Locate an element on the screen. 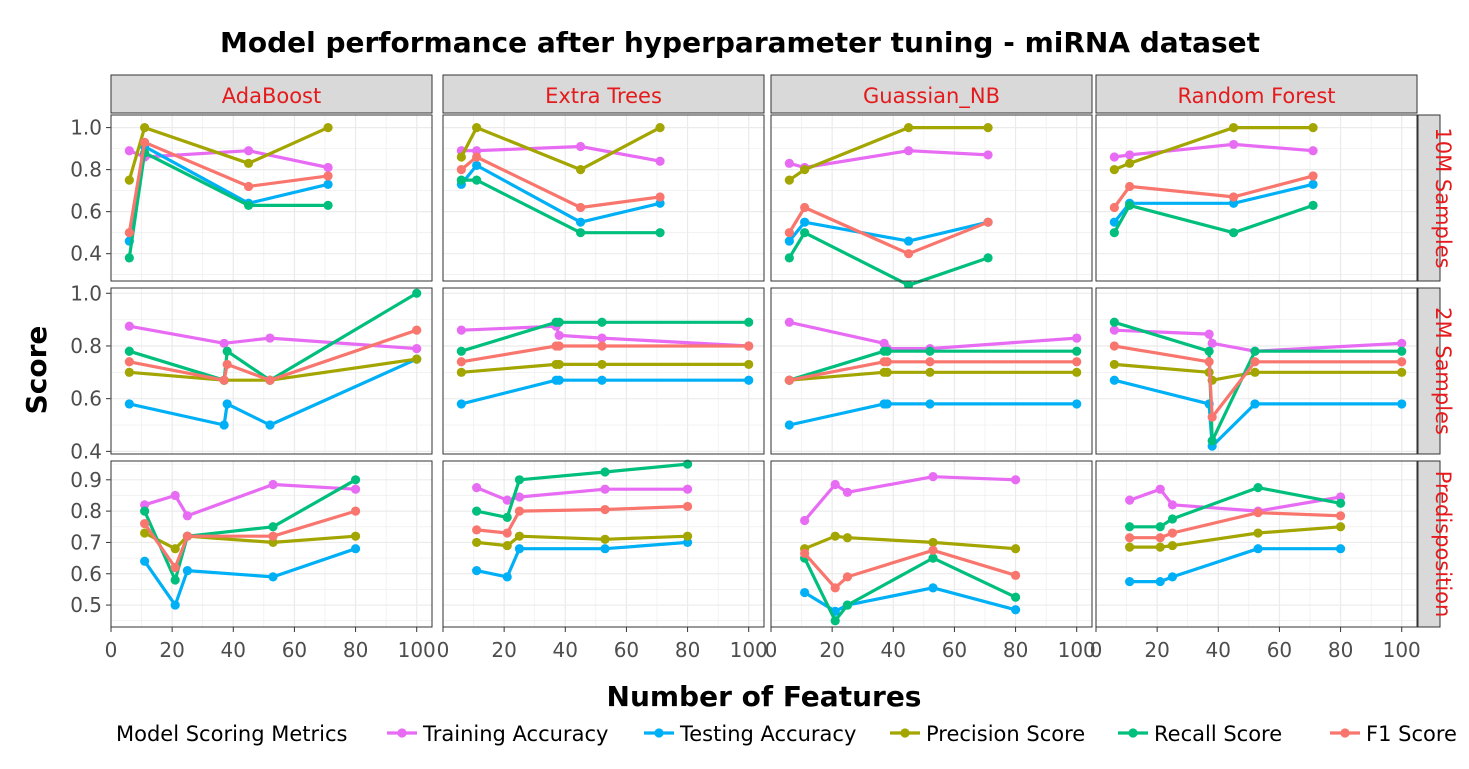 The image size is (1469, 769). row-strip-label: 2M Samples is located at coordinates (1443, 371).